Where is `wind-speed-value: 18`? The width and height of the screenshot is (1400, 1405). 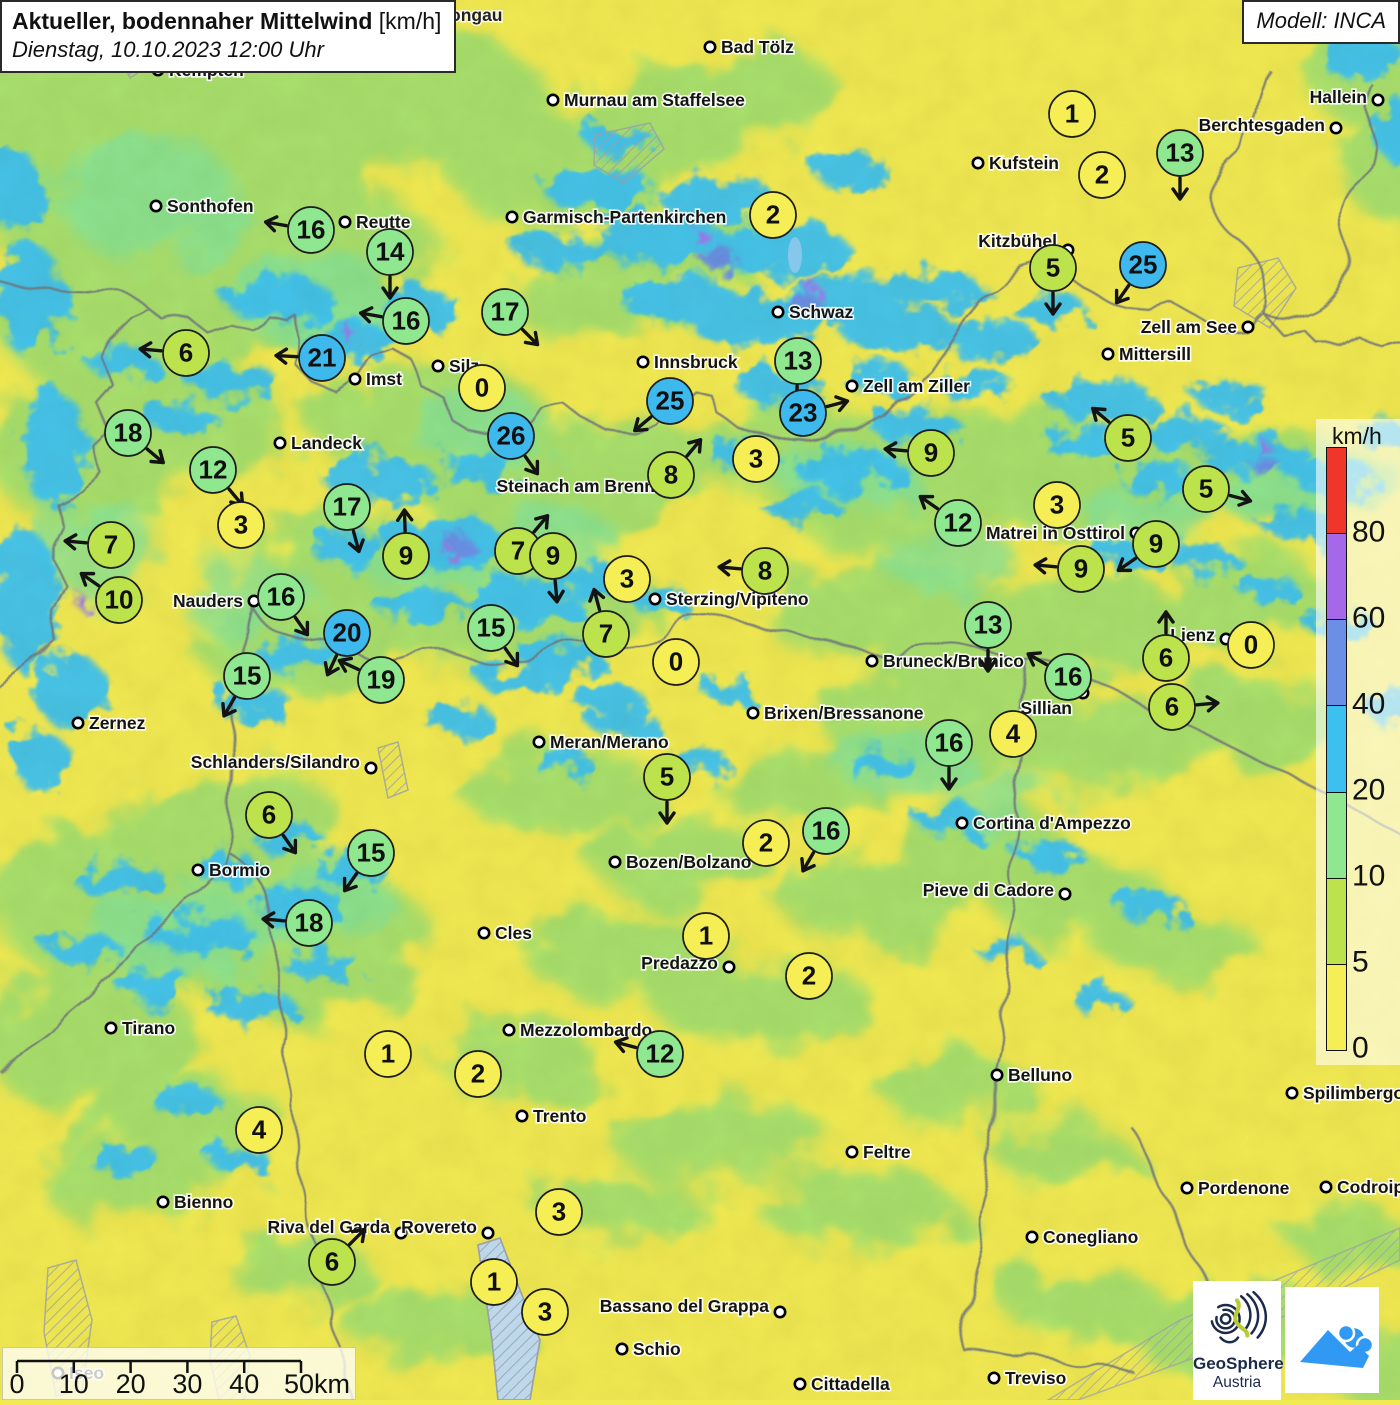 wind-speed-value: 18 is located at coordinates (309, 923).